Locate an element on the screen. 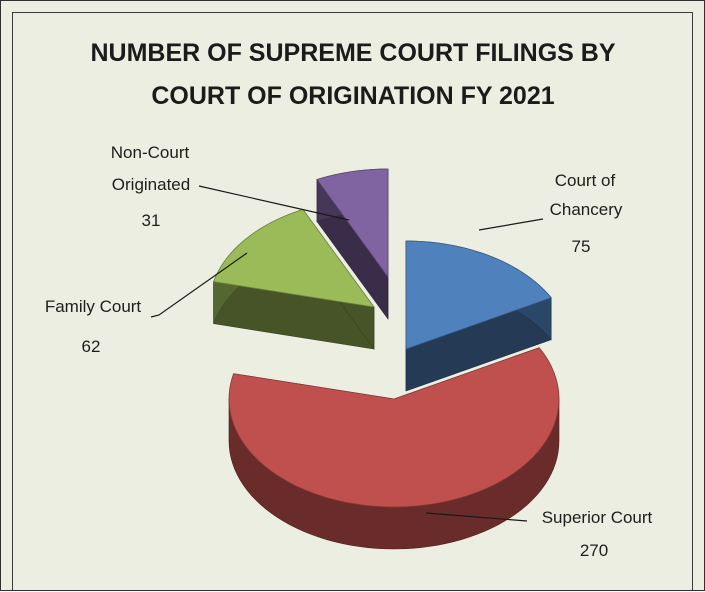 Image resolution: width=705 pixels, height=592 pixels. slice-value-family-court: 62 is located at coordinates (91, 346).